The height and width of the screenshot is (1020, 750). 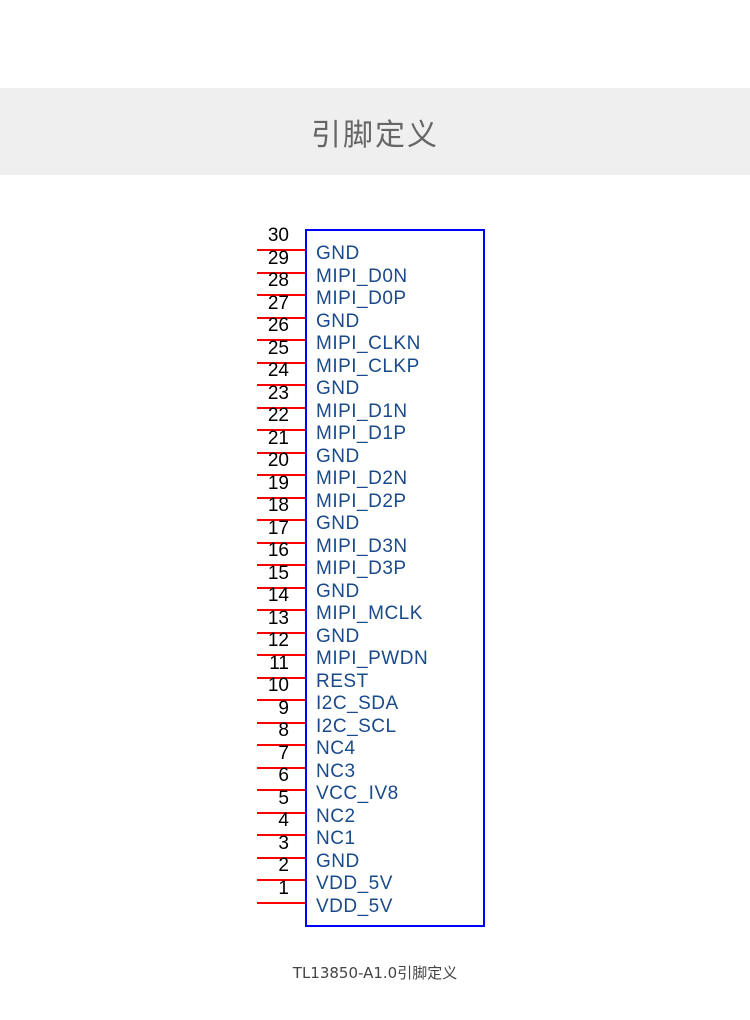 I want to click on pin-label: MIPI_D0P, so click(x=361, y=298).